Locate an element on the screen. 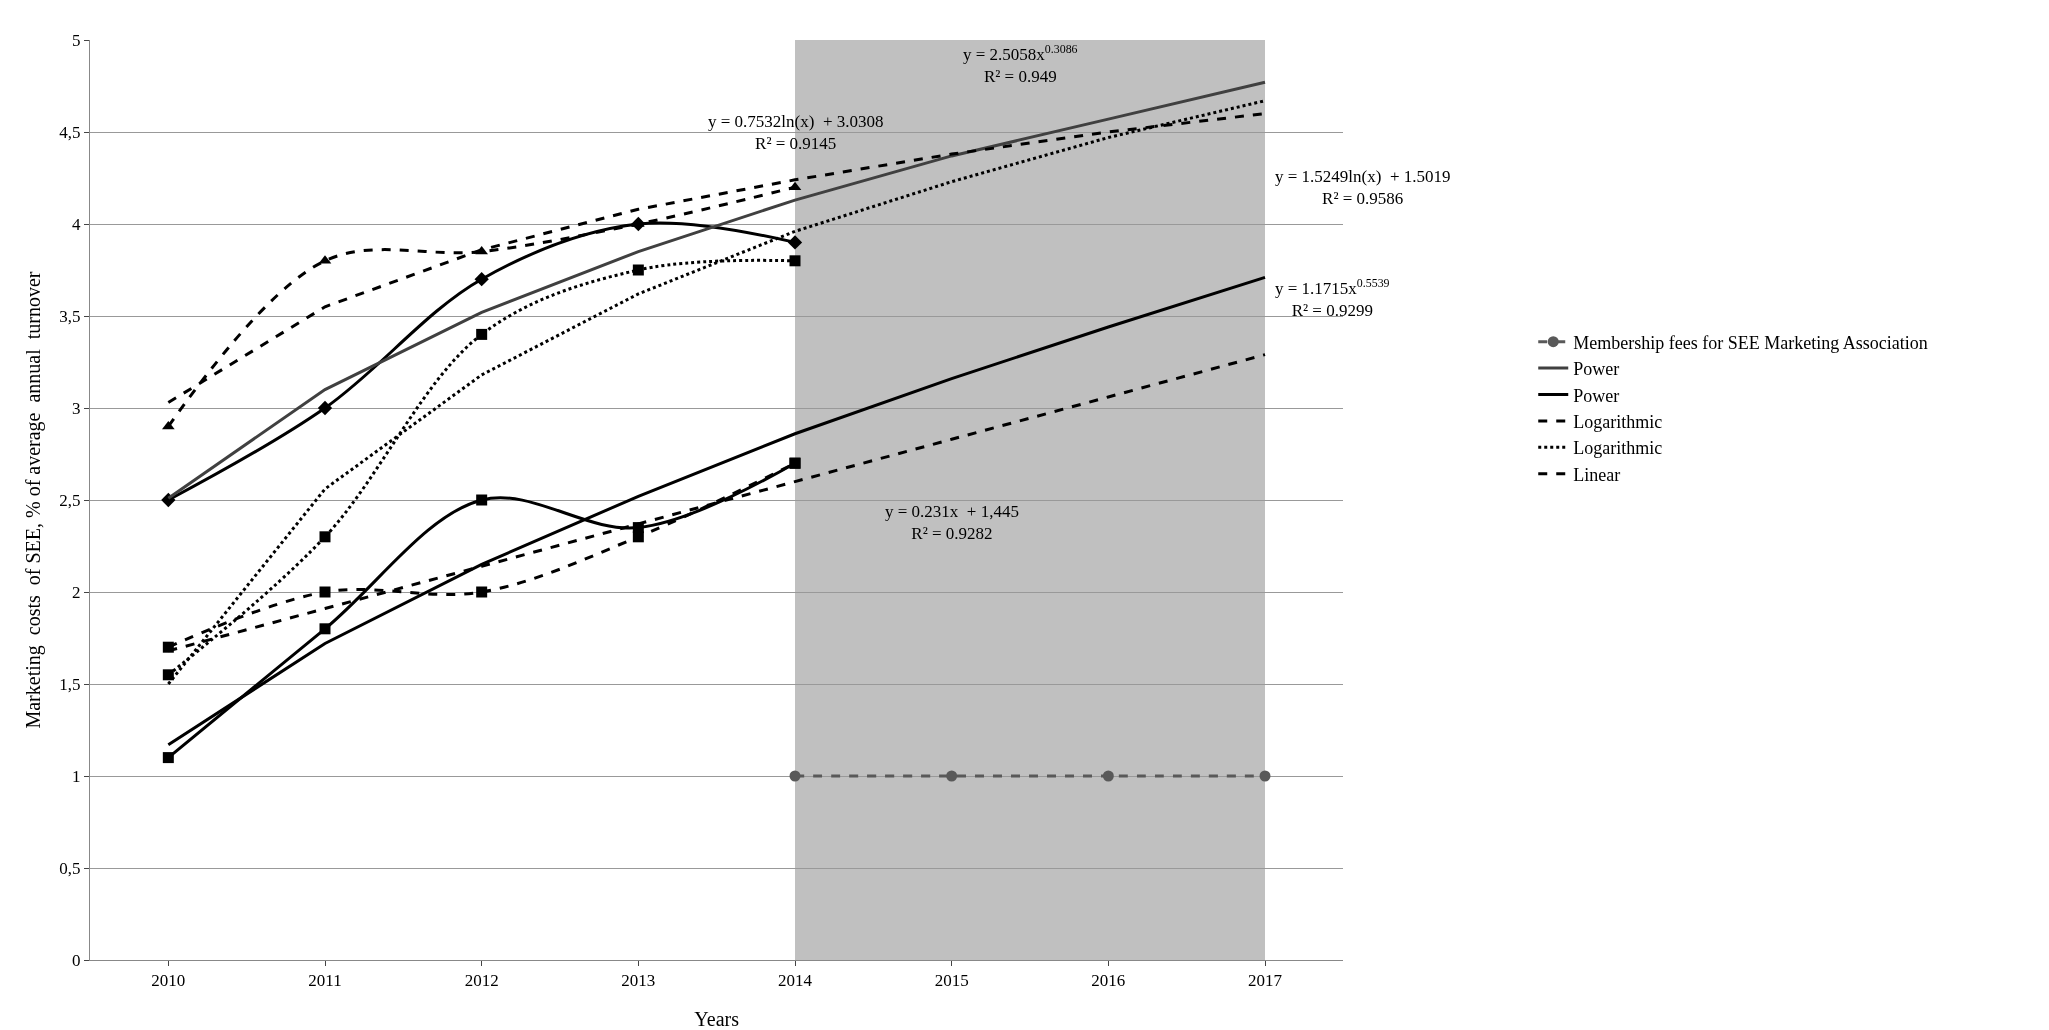 The height and width of the screenshot is (1030, 2049). x-tick-label: 2011 is located at coordinates (325, 981).